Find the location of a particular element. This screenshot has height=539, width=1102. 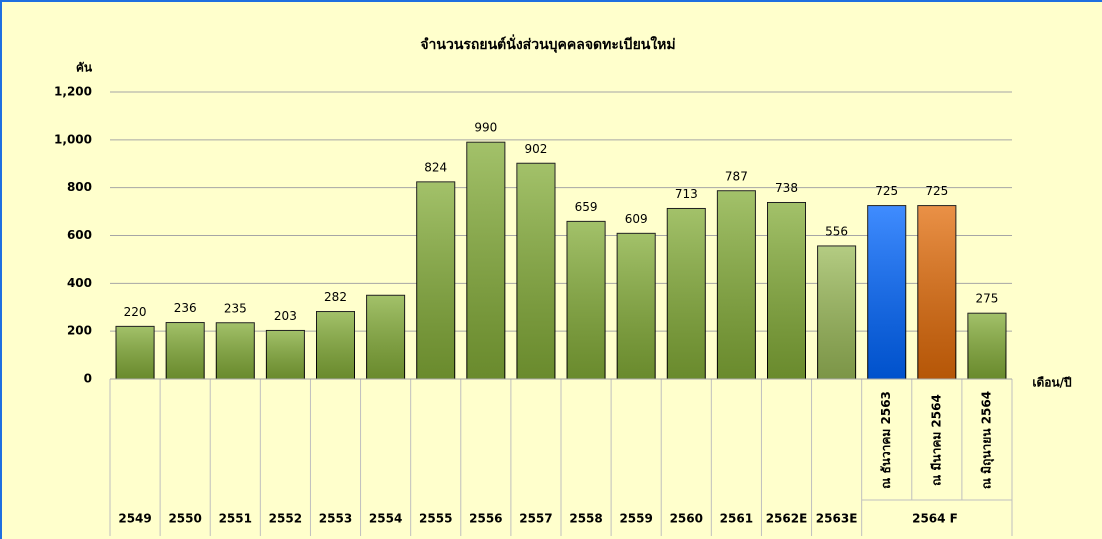

data-label: 282 is located at coordinates (335, 297).